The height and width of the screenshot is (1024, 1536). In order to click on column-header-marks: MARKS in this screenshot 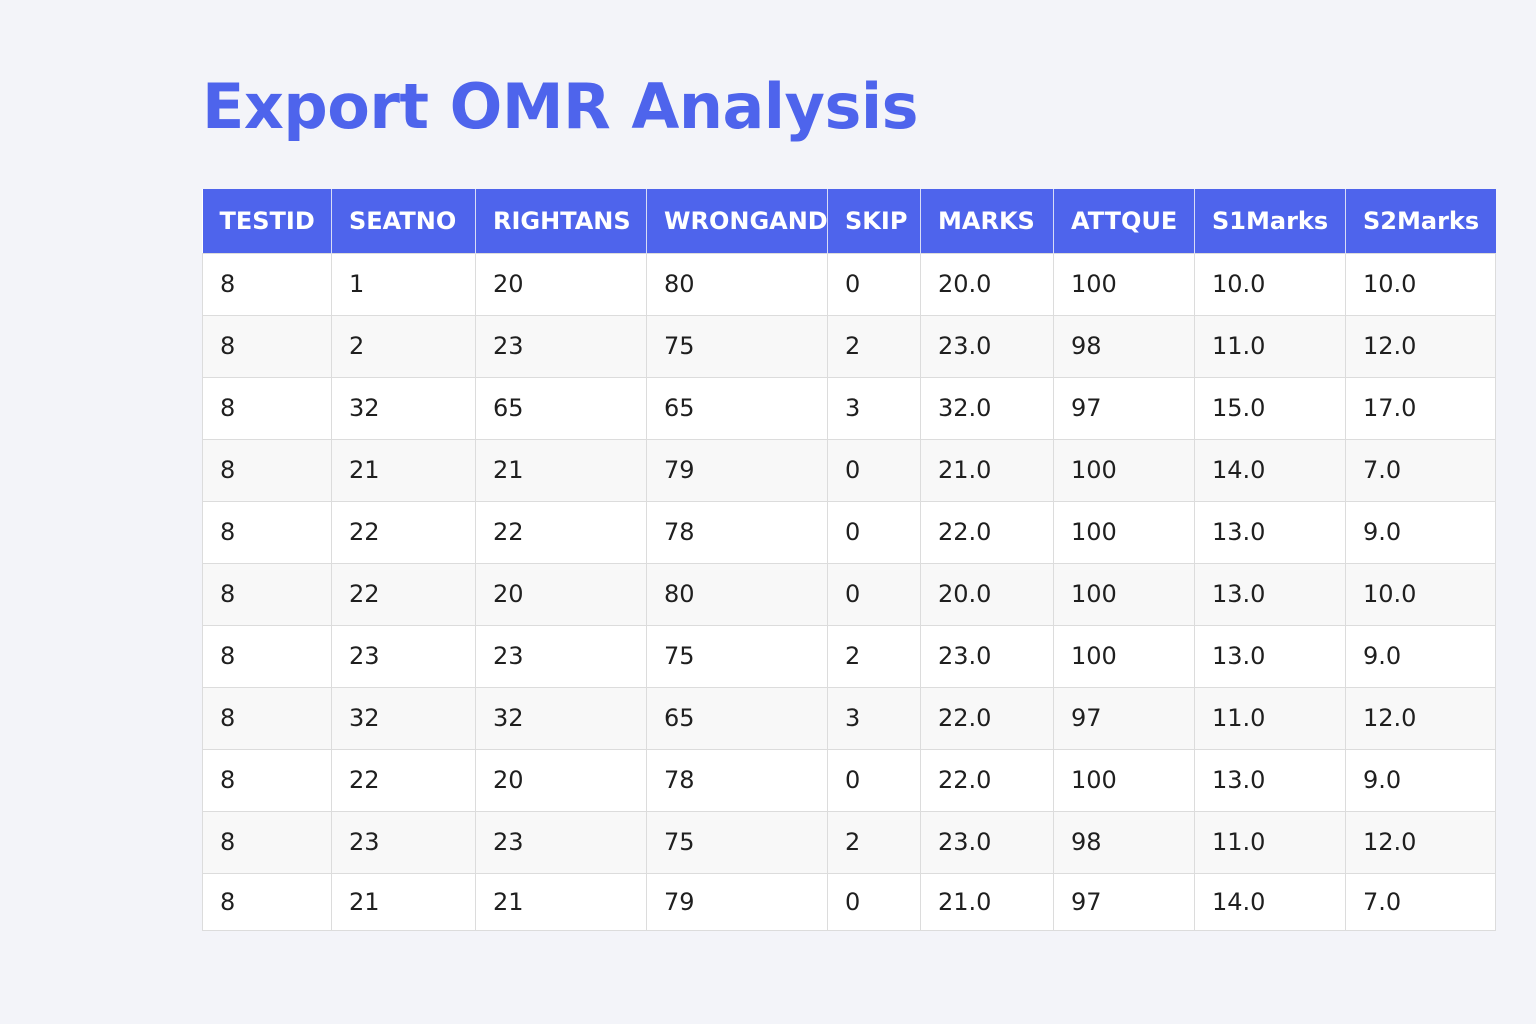, I will do `click(987, 221)`.